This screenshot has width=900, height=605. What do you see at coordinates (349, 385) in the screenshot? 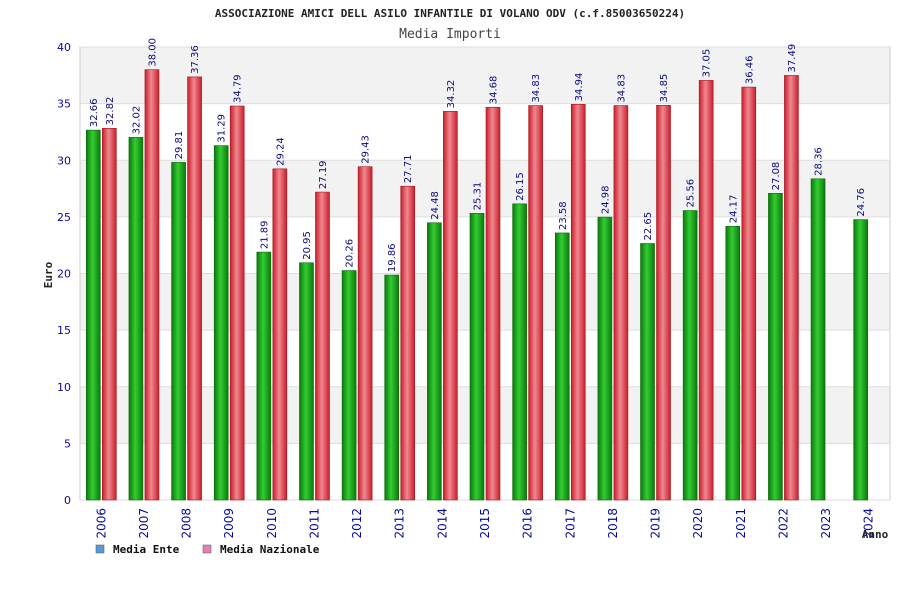
I see `bar-media-ente-2012` at bounding box center [349, 385].